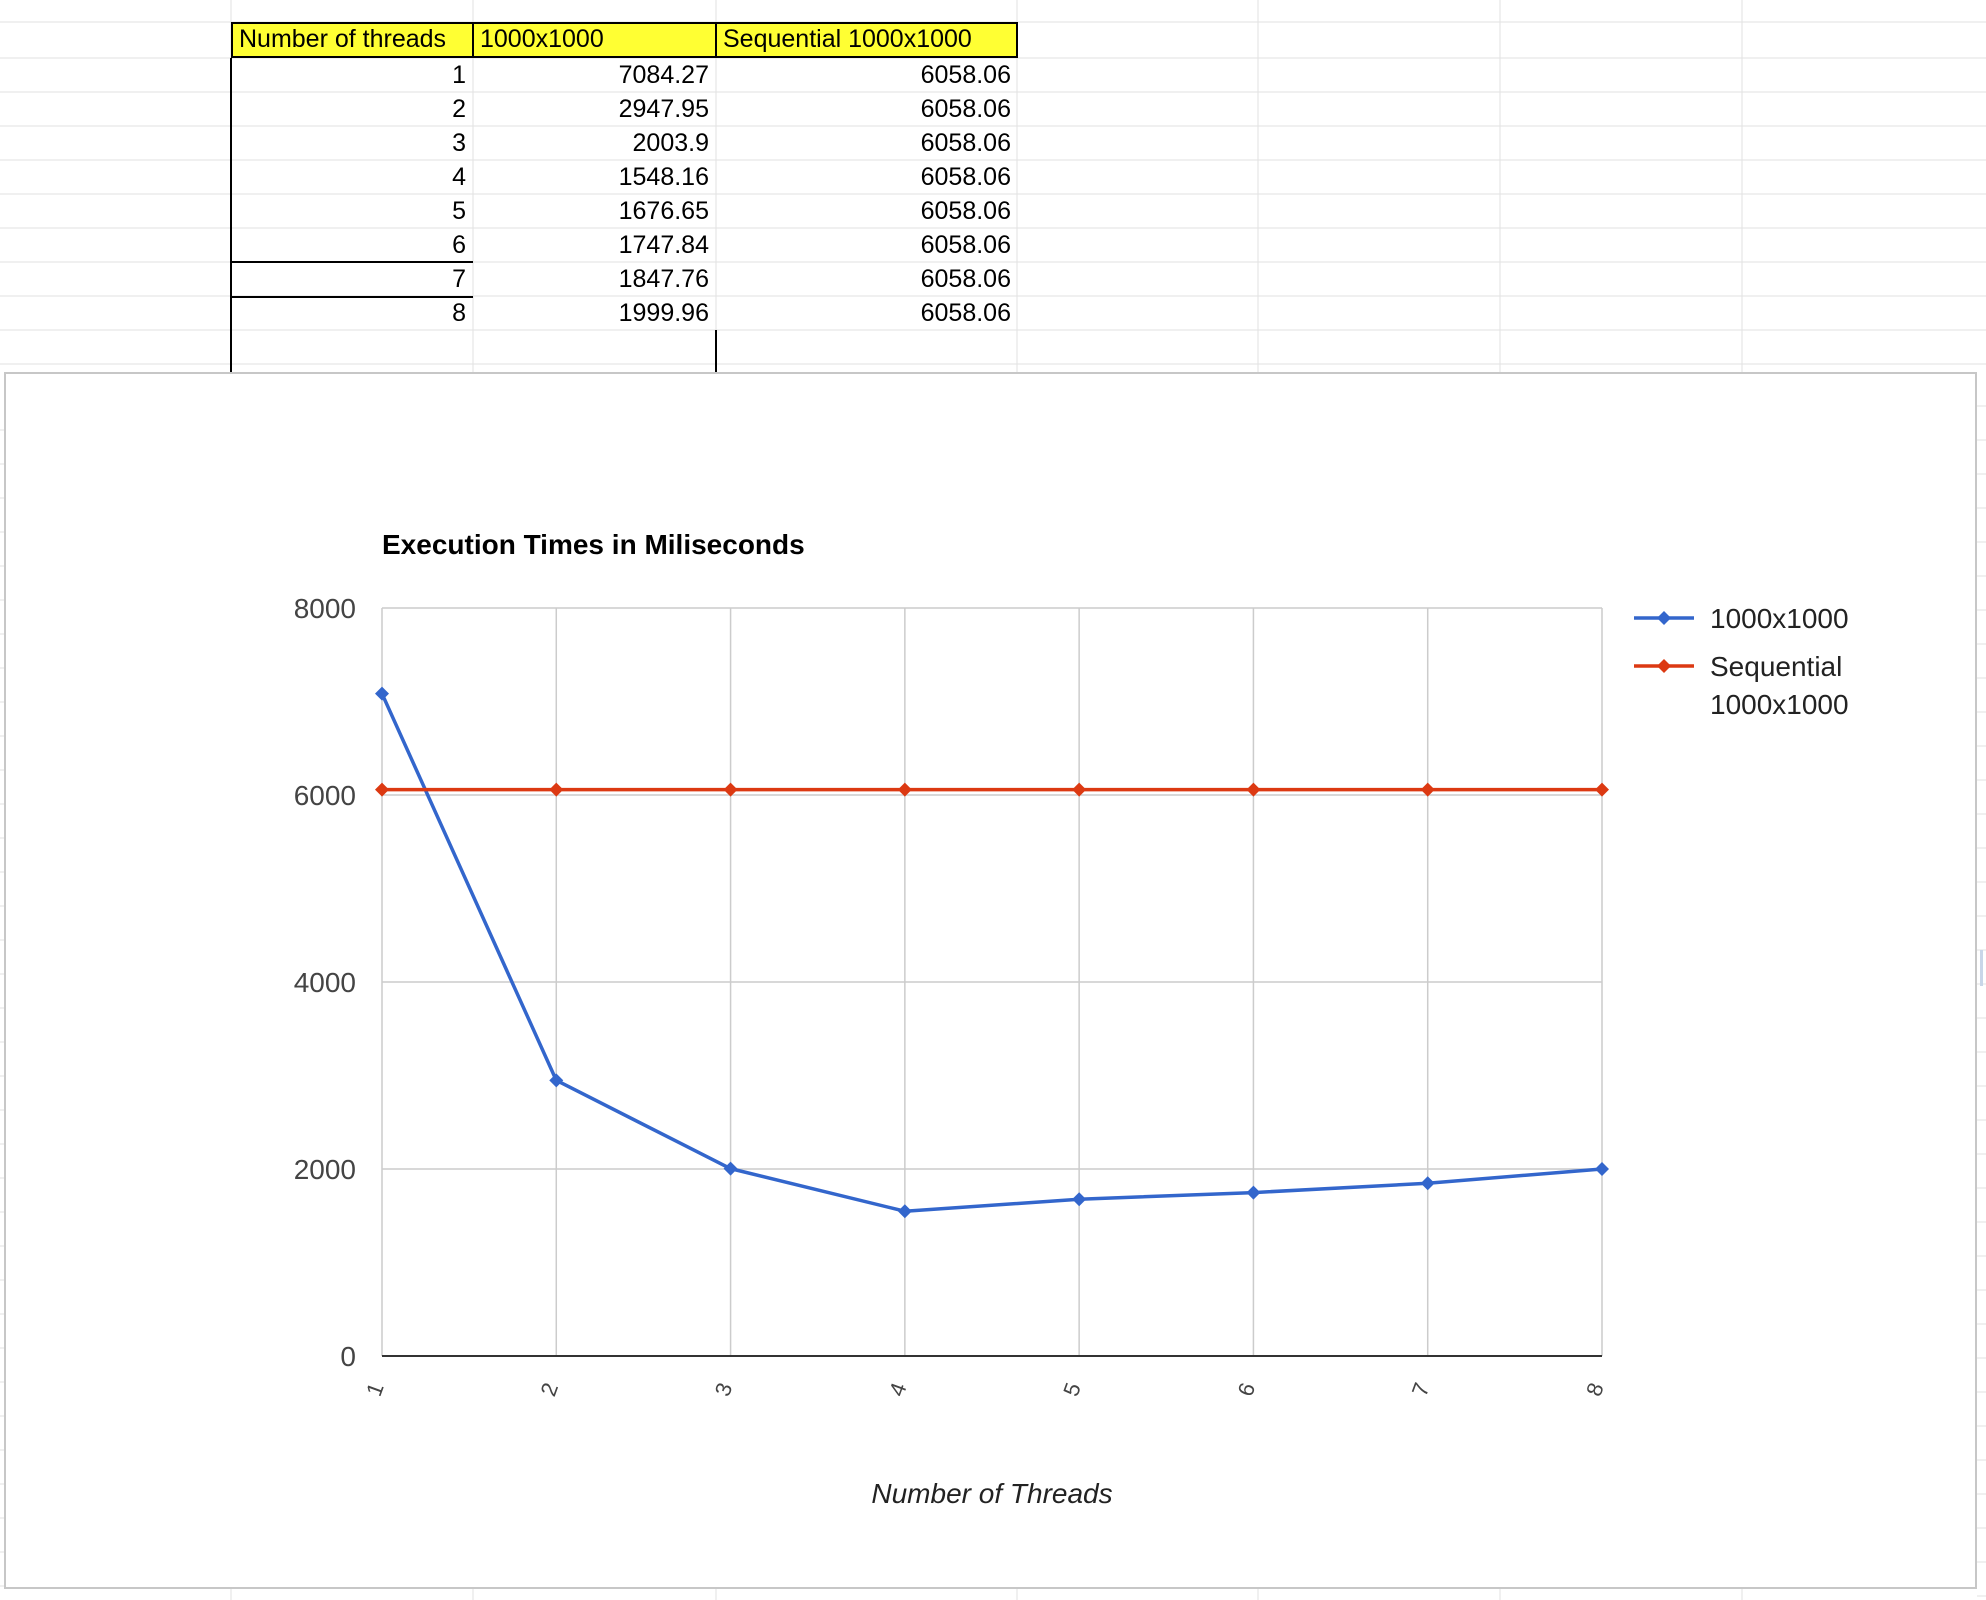 The image size is (1986, 1600). What do you see at coordinates (549, 1389) in the screenshot?
I see `x-tick-label: 2` at bounding box center [549, 1389].